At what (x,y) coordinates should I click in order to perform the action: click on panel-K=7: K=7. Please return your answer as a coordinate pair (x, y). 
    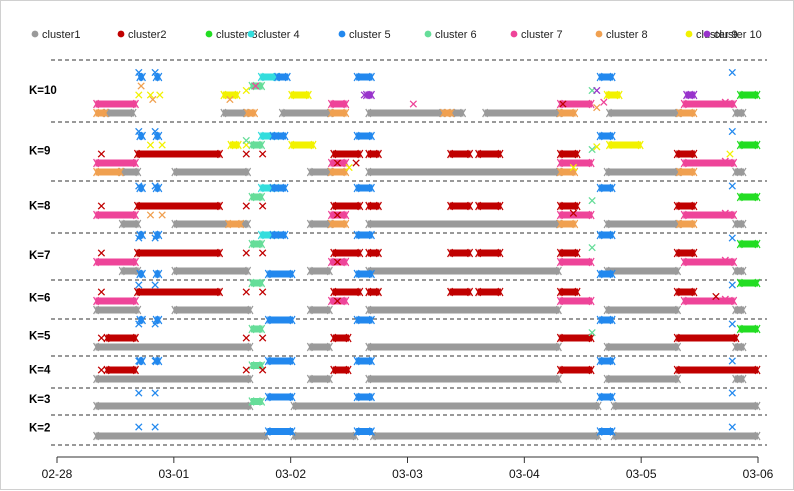
    Looking at the image, I should click on (395, 253).